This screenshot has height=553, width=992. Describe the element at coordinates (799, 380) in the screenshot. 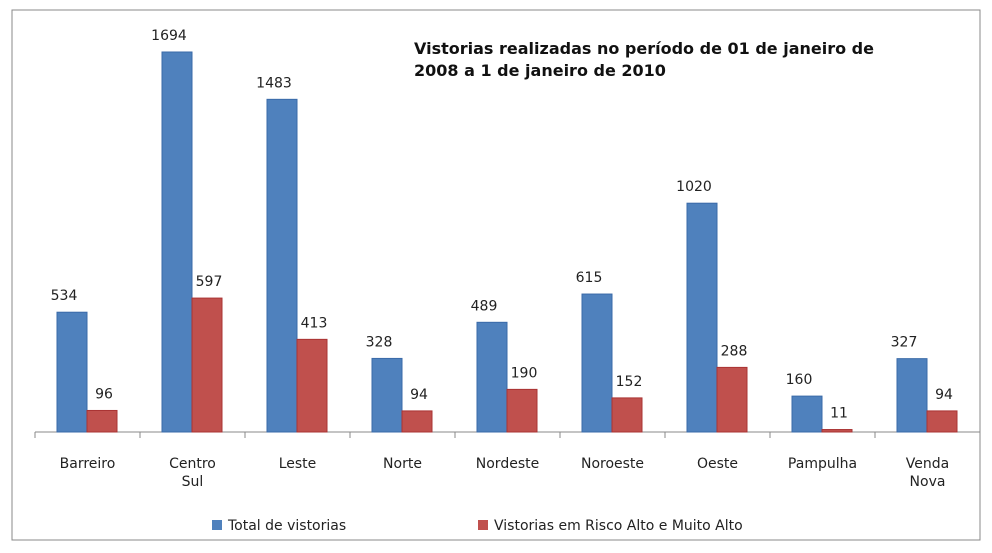

I see `data-label: 160` at that location.